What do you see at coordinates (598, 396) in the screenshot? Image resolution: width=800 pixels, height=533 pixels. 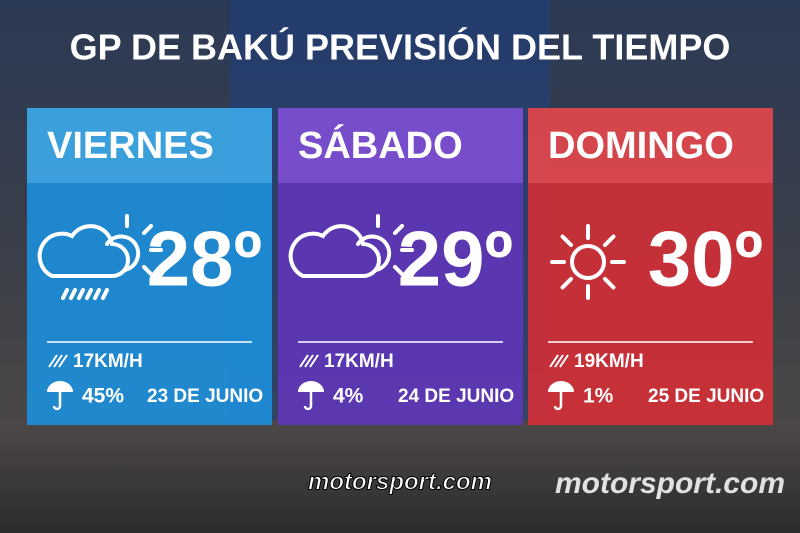 I see `rain-chance: 1%` at bounding box center [598, 396].